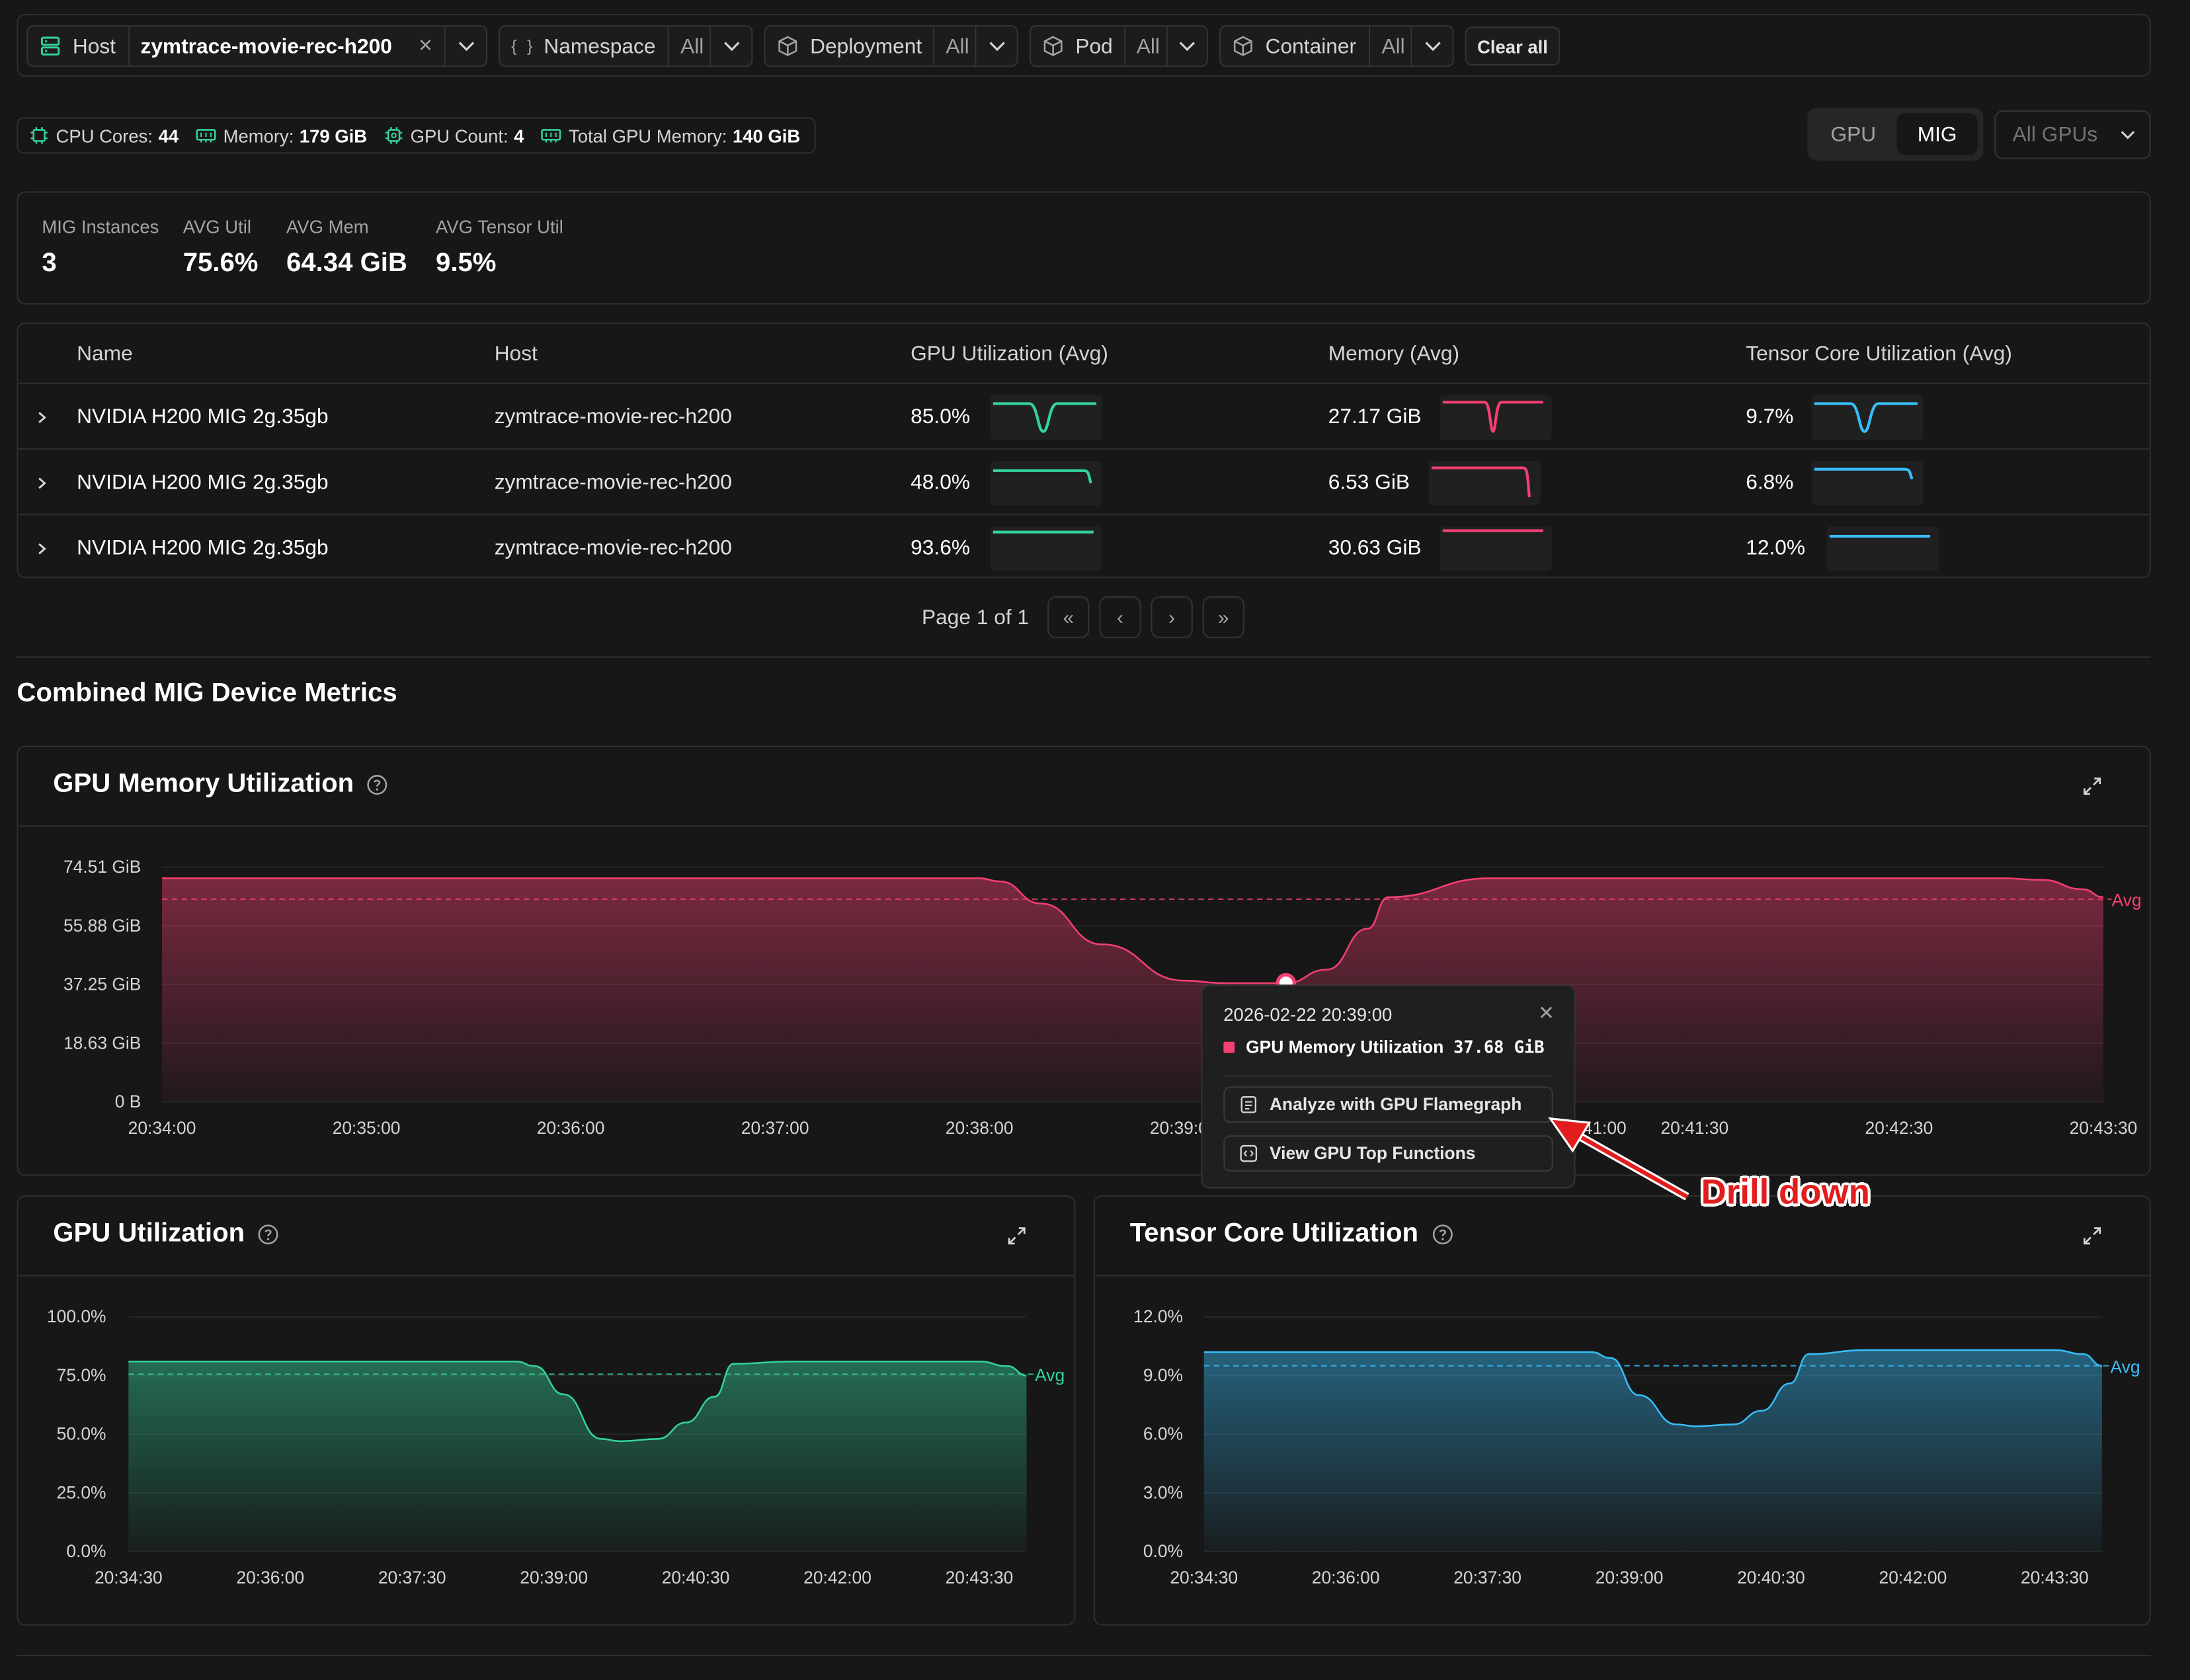 The width and height of the screenshot is (2190, 1680). I want to click on avg-mem-metric: AVG Mem 64.34 GiB, so click(347, 247).